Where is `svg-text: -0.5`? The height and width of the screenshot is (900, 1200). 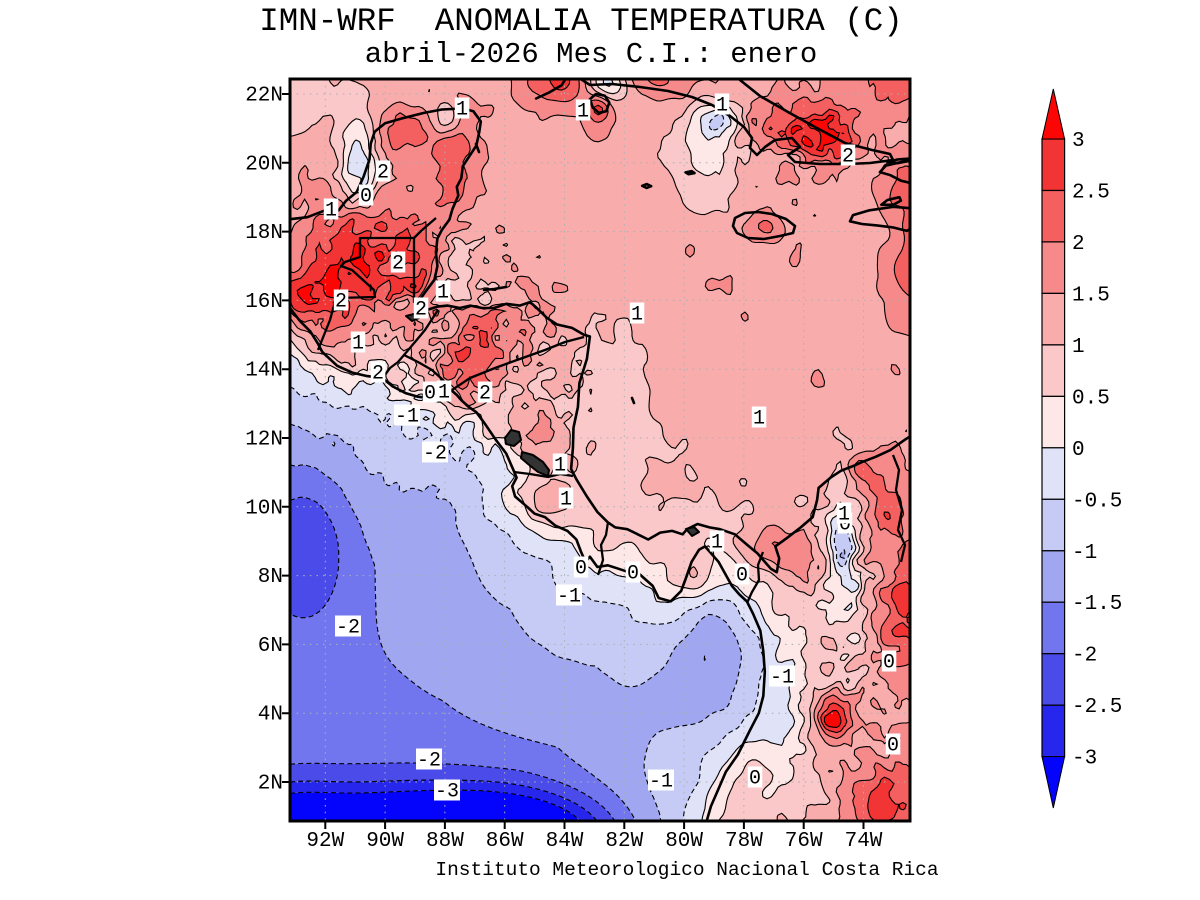 svg-text: -0.5 is located at coordinates (1097, 501).